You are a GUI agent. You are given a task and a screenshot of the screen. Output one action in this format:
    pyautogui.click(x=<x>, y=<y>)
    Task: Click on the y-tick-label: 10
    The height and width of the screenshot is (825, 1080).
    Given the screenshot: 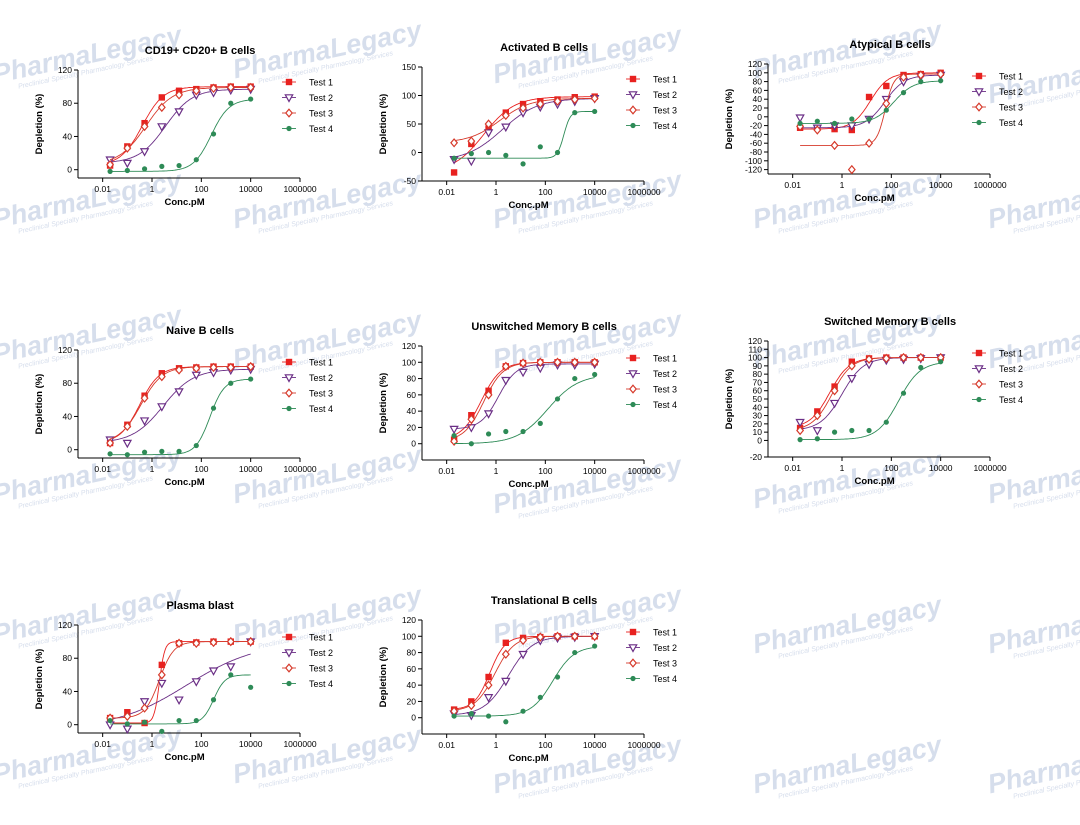 What is the action you would take?
    pyautogui.click(x=758, y=432)
    